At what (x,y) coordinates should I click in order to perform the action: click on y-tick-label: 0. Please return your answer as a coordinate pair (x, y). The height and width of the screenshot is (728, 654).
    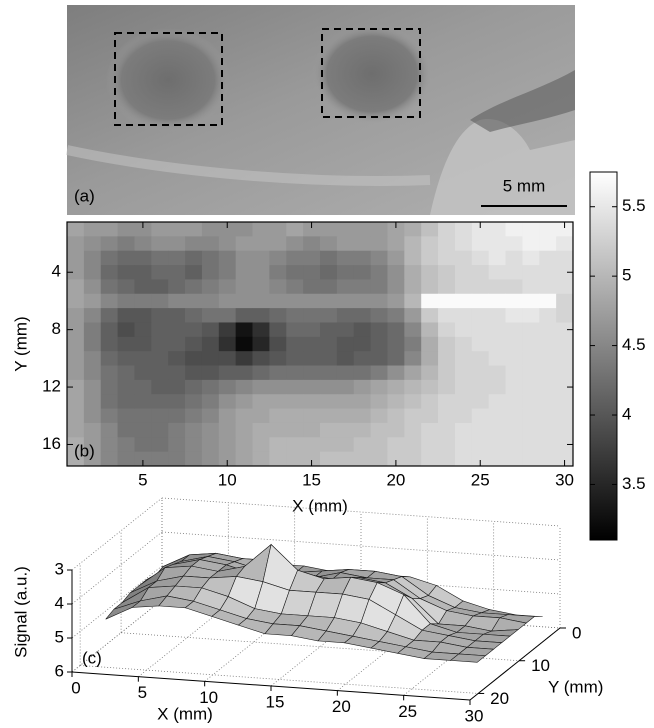
    Looking at the image, I should click on (576, 632).